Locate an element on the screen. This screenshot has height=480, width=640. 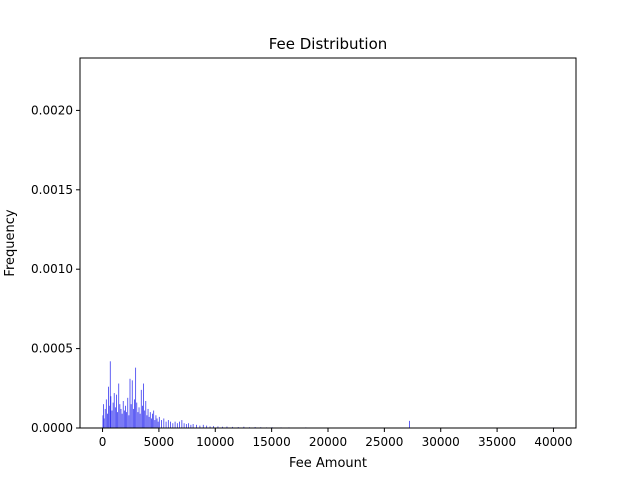
chart-title: Fee Distribution is located at coordinates (328, 44).